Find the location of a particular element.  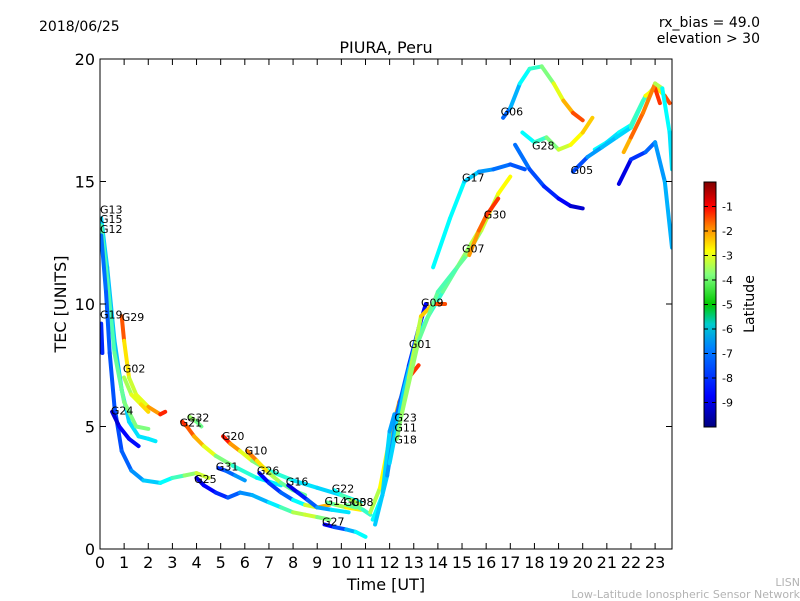

x-tick-label: 20 is located at coordinates (583, 562).